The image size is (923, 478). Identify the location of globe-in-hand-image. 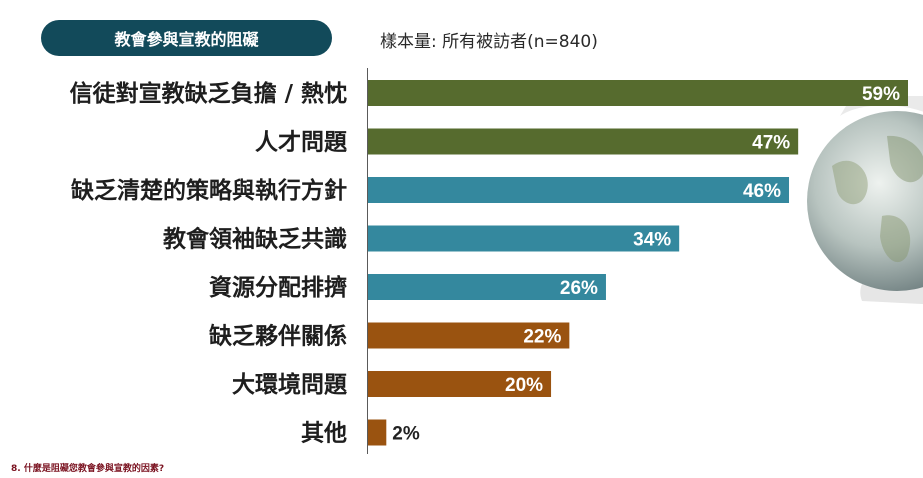
(865, 200).